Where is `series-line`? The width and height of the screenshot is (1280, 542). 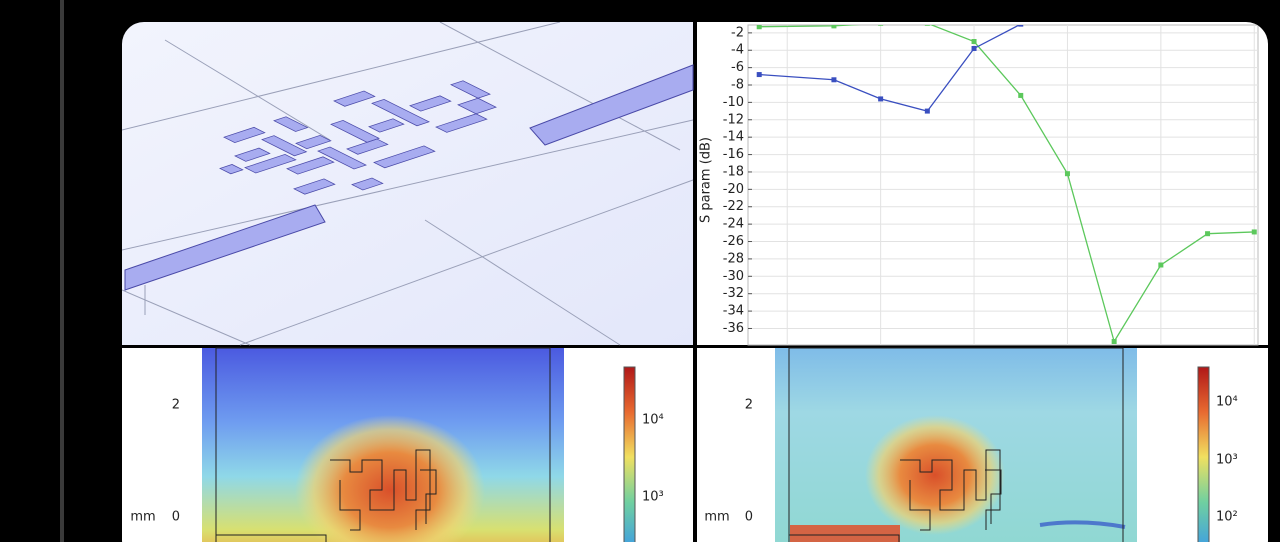
series-line is located at coordinates (890, 68).